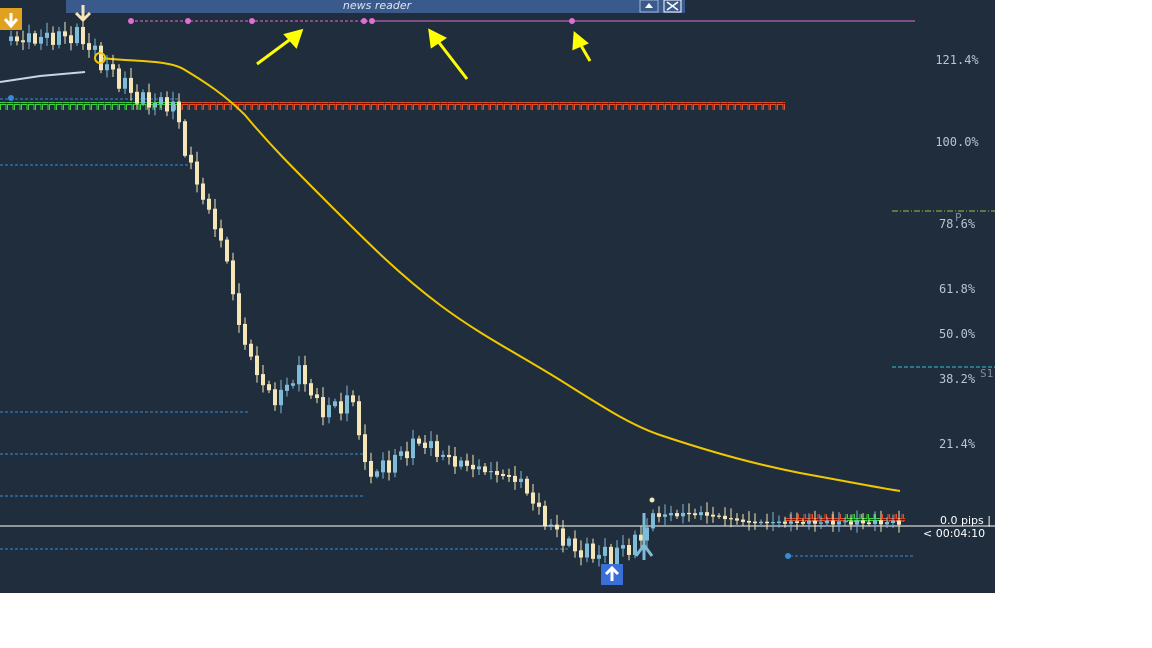 The image size is (1152, 648). Describe the element at coordinates (957, 379) in the screenshot. I see `fib-level-label: 38.2%` at that location.